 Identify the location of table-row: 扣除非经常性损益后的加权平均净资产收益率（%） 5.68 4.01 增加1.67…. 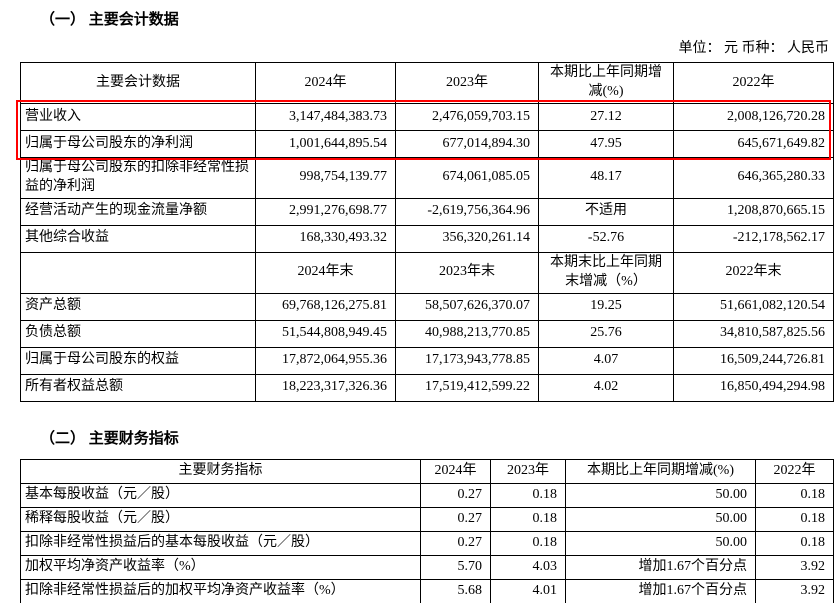
(427, 591).